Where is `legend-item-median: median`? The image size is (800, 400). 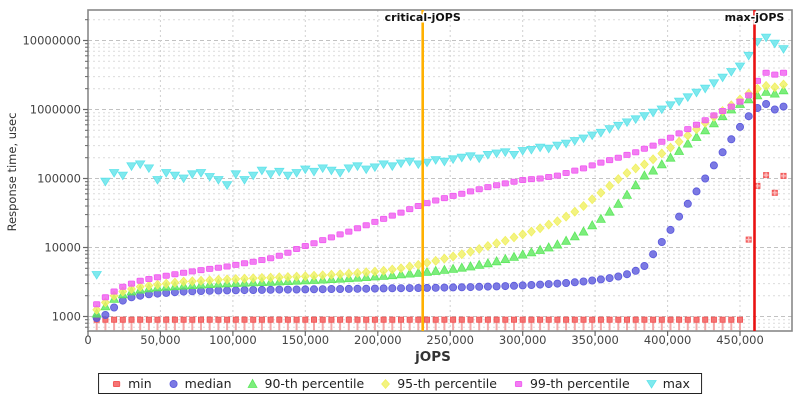
legend-item-median: median is located at coordinates (199, 383).